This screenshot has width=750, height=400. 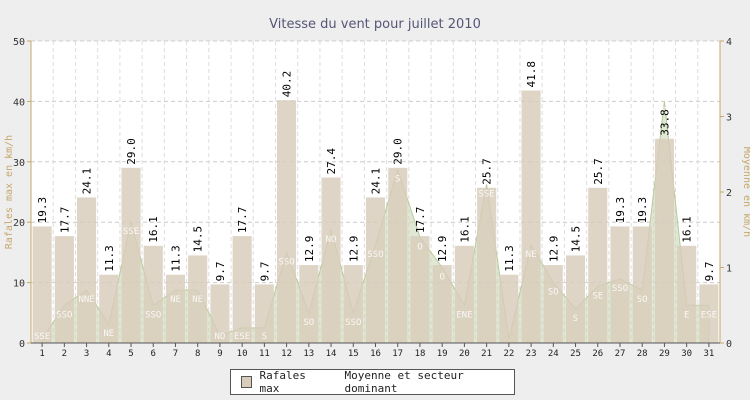 I want to click on x-tick-label: 20, so click(x=464, y=354).